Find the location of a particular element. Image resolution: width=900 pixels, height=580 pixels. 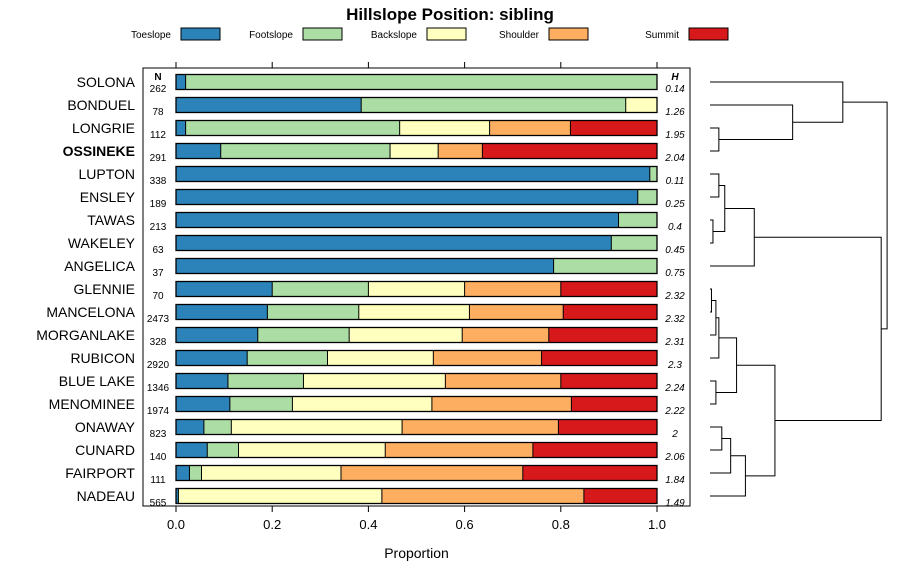

chart-title: Hillslope Position: sibling is located at coordinates (450, 14).